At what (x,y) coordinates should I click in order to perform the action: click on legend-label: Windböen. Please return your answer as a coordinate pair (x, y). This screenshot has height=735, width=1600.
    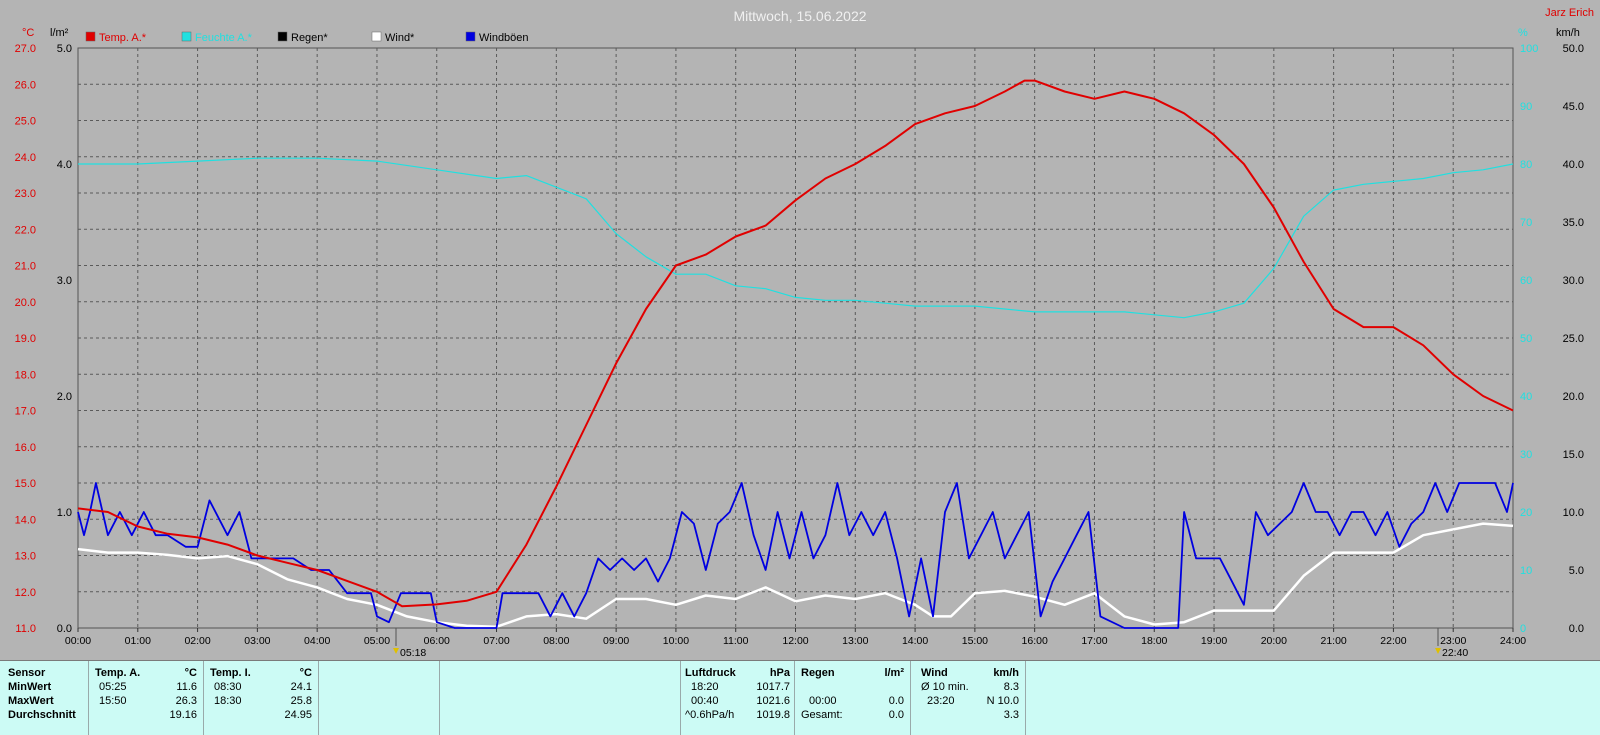
    Looking at the image, I should click on (504, 38).